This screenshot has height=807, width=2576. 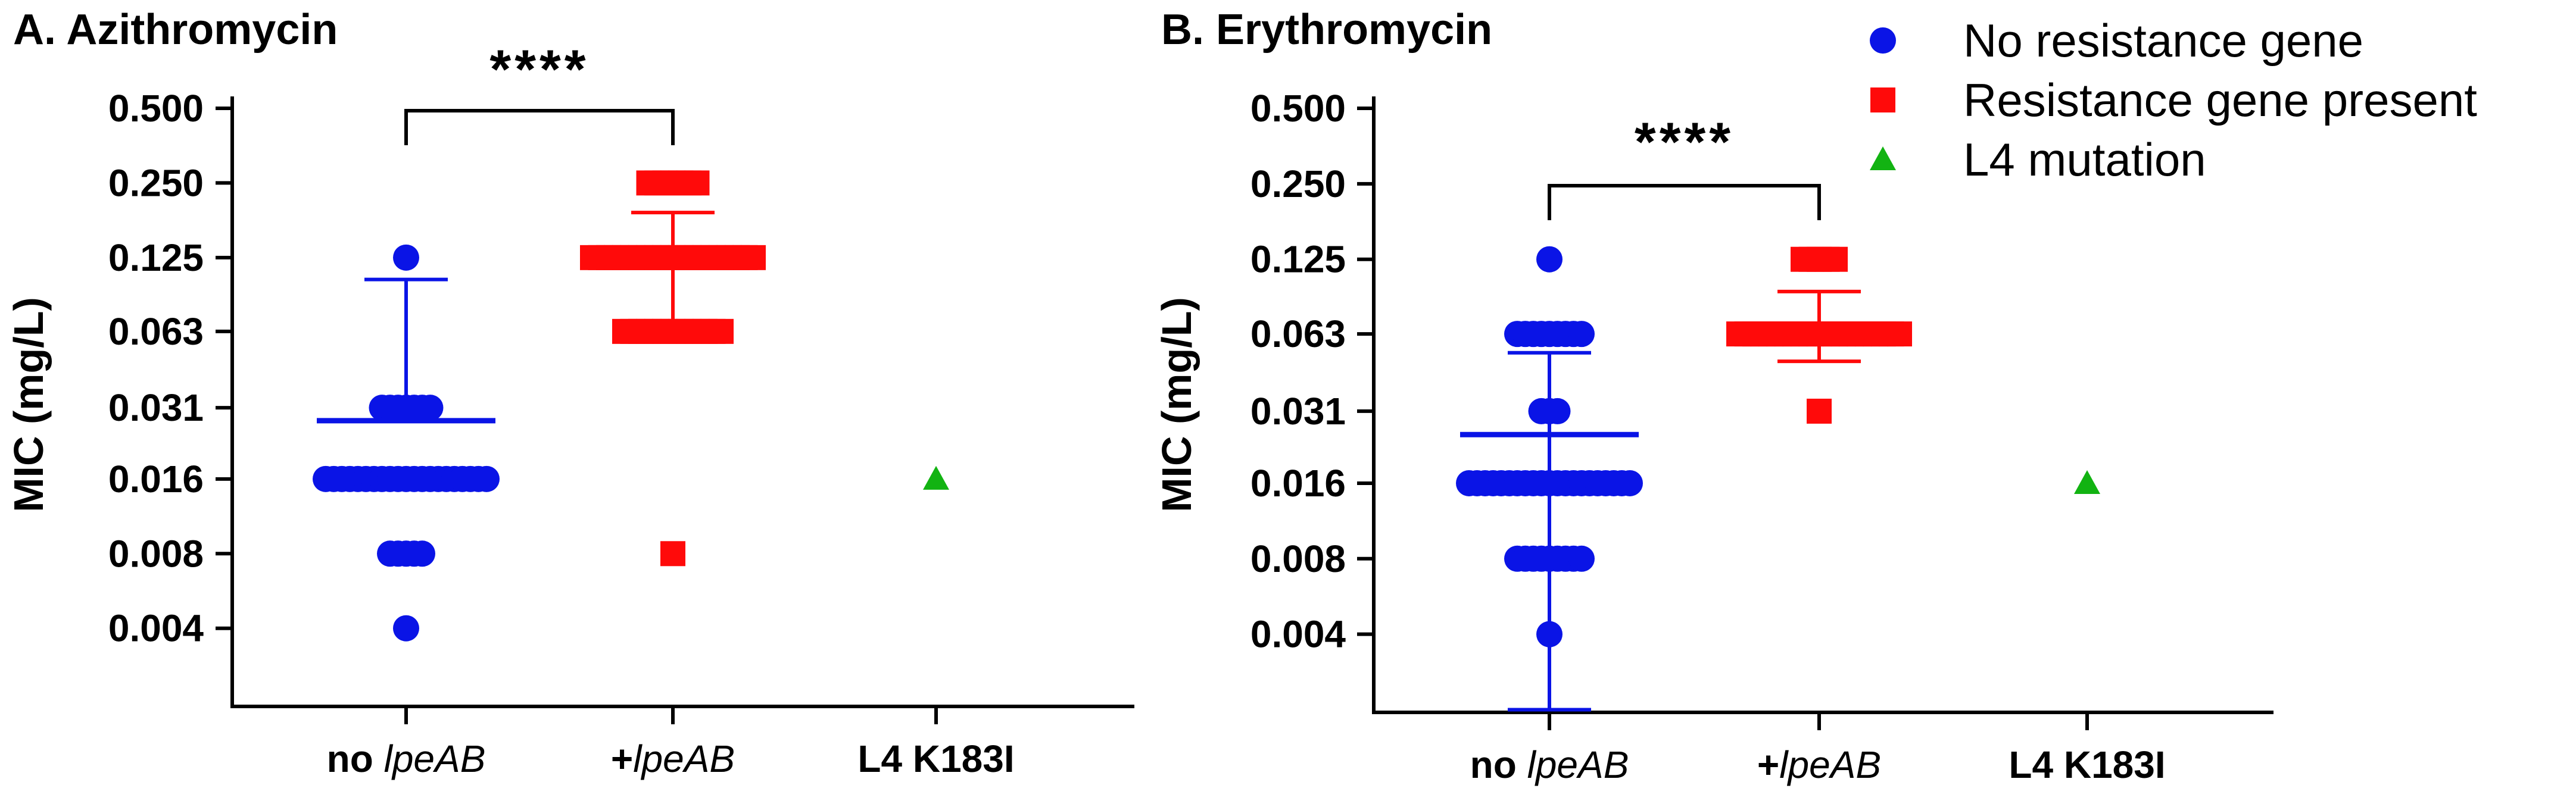 What do you see at coordinates (2220, 100) in the screenshot?
I see `legend-label: Resistance gene present` at bounding box center [2220, 100].